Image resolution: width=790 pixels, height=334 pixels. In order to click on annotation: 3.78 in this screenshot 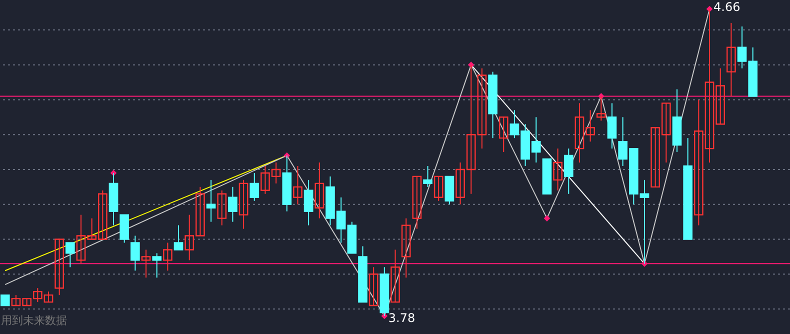, I will do `click(402, 318)`.